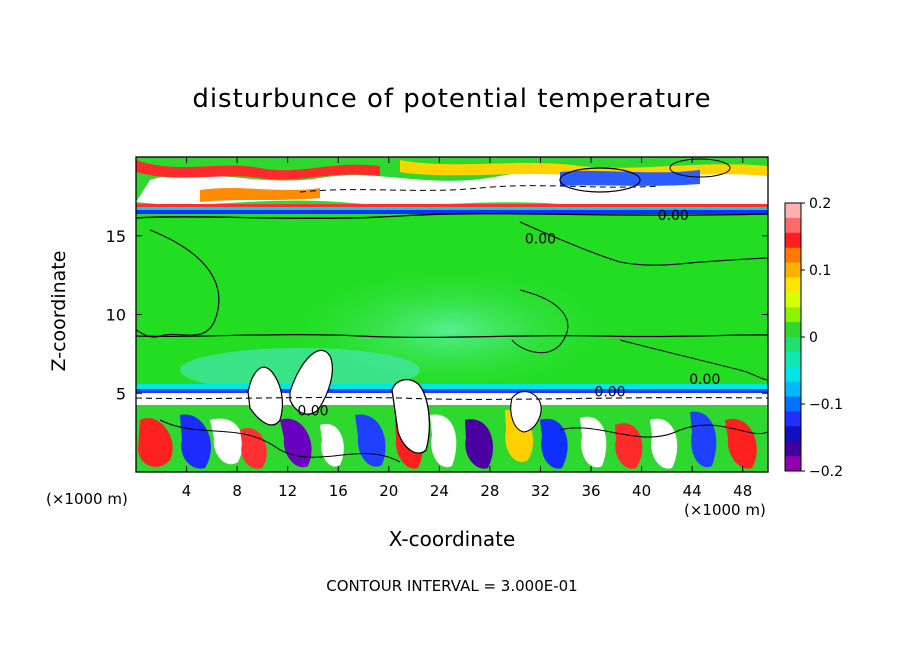  Describe the element at coordinates (452, 209) in the screenshot. I see `upper-inversion-cyan` at that location.